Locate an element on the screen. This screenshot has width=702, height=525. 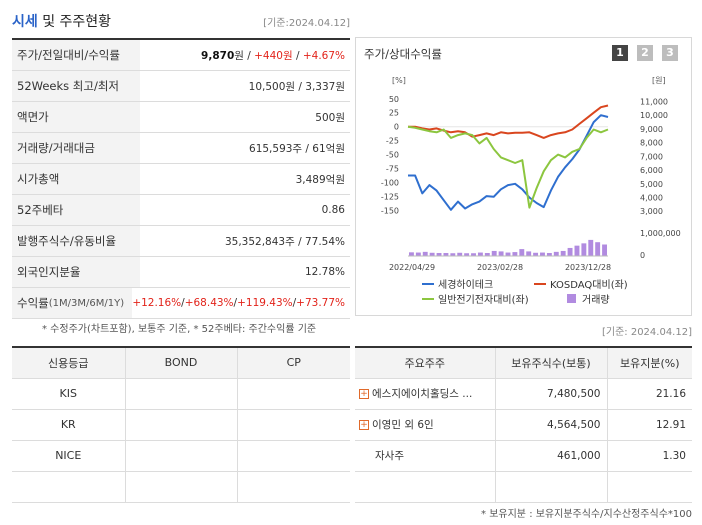
table-row: 주가/전일대비/수익률 9,870원 / +440원 / +4.67% is located at coordinates (181, 55).